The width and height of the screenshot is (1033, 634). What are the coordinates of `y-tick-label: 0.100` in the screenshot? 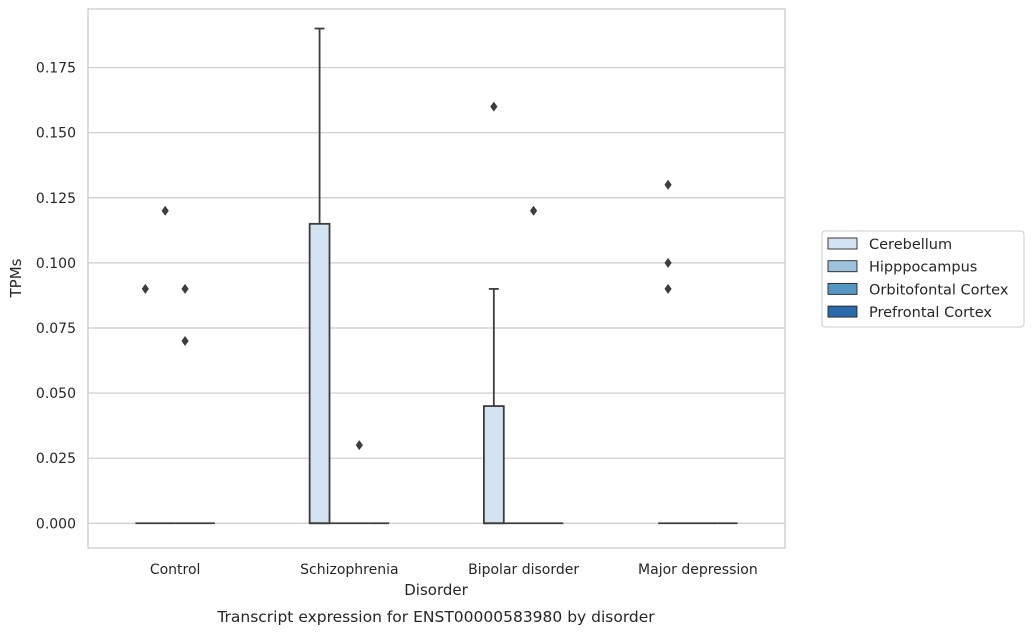 It's located at (56, 264).